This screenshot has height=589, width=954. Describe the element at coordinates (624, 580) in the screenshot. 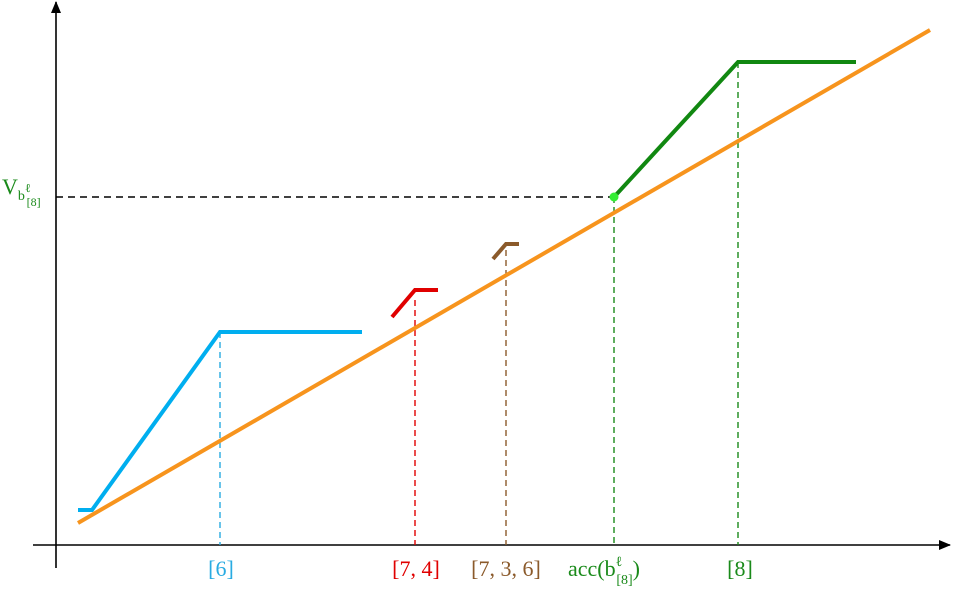

I see `acc-sub: [8]` at that location.